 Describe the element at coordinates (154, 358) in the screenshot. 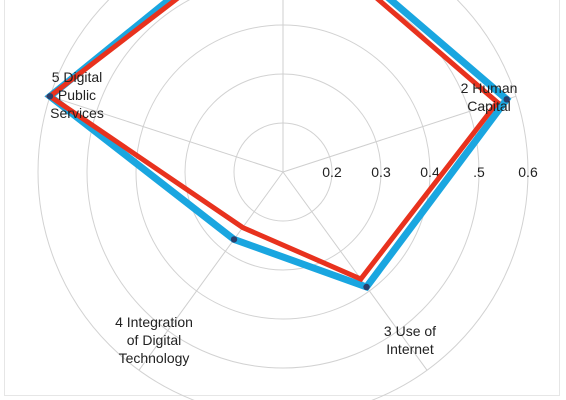

I see `axis-label-4: Technology` at that location.